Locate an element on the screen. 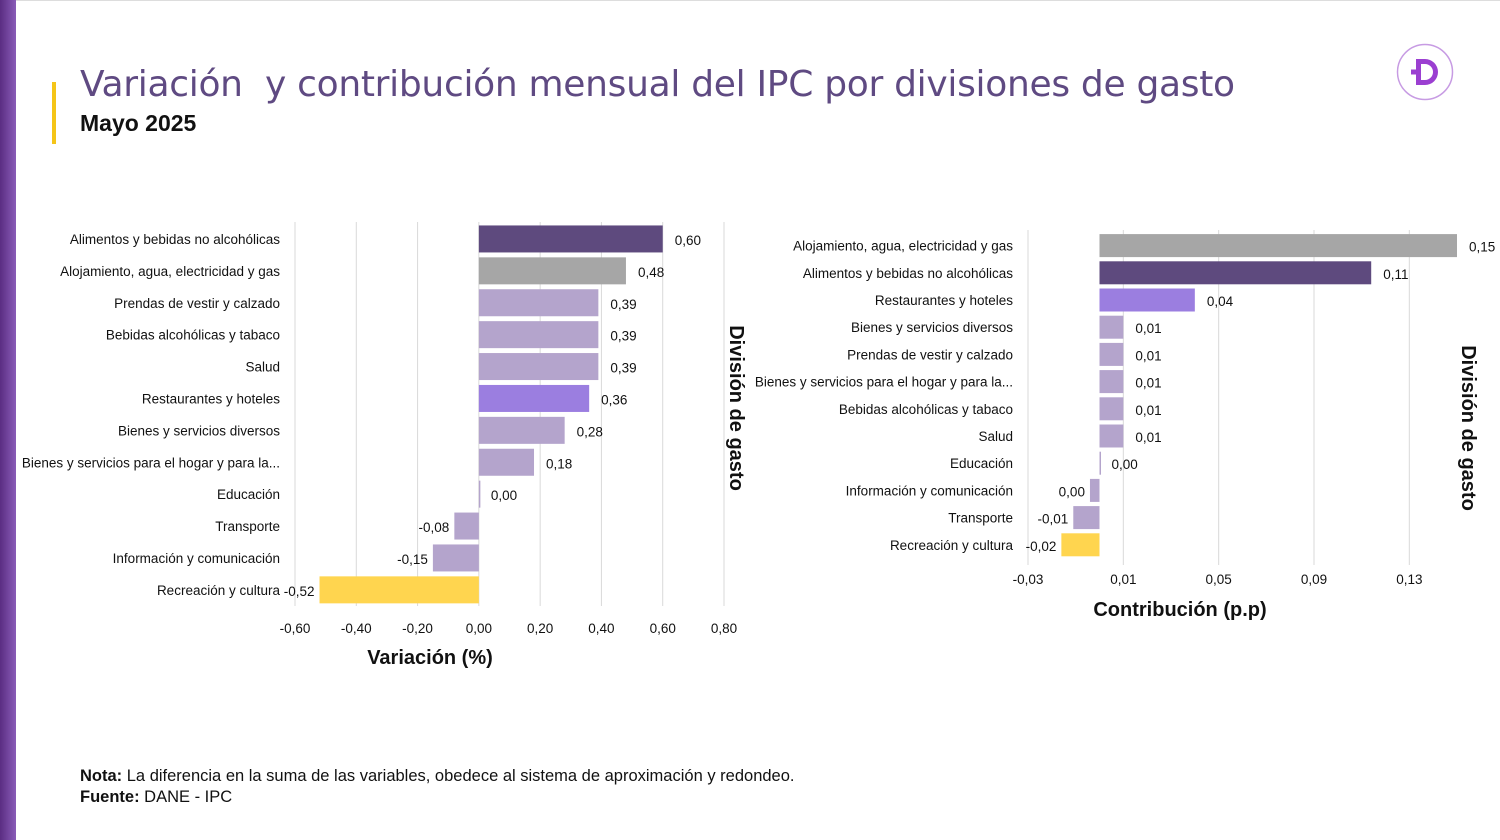 The height and width of the screenshot is (840, 1500). source-line: Fuente: DANE - IPC is located at coordinates (437, 797).